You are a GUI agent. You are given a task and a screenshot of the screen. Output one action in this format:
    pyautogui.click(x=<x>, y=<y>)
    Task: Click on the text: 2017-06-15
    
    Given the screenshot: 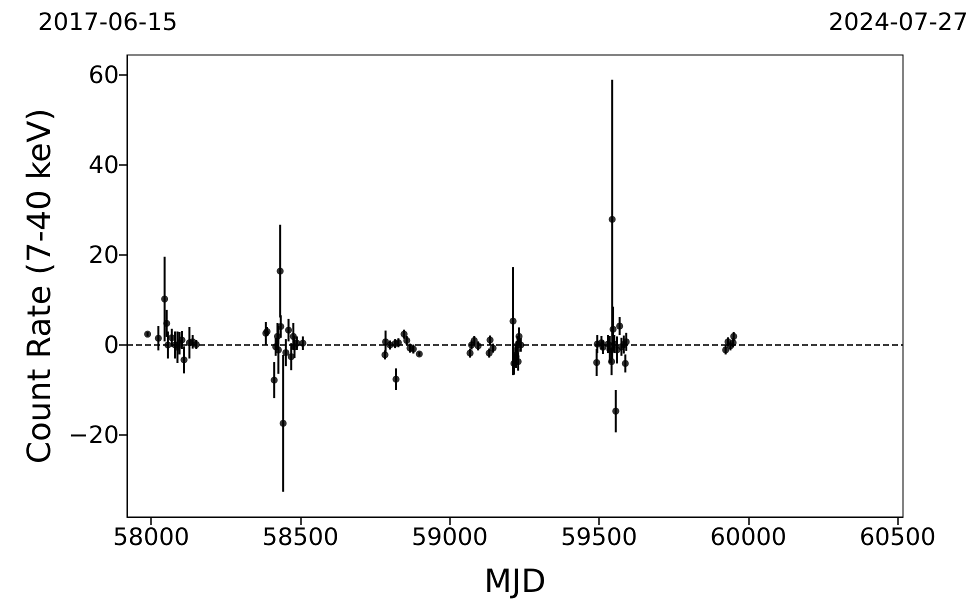 What is the action you would take?
    pyautogui.click(x=108, y=22)
    